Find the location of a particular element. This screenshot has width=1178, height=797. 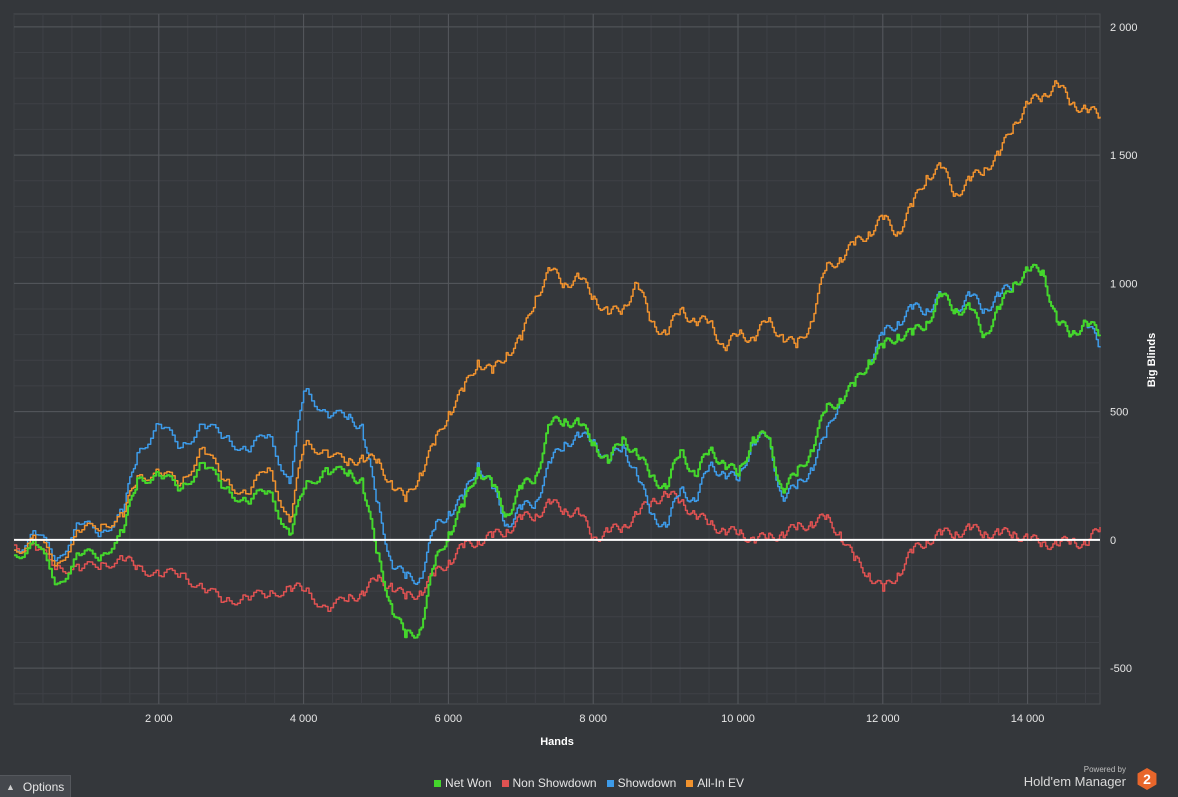

x-tick-label: 2 000 is located at coordinates (159, 719).